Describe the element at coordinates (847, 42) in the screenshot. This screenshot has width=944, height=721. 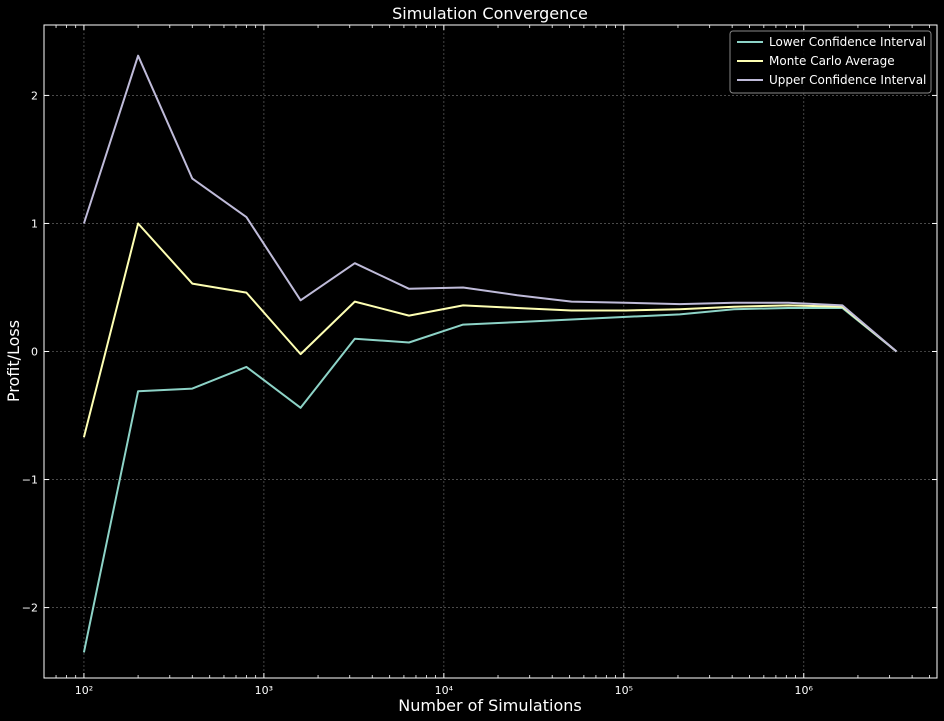
I see `legend-label: Lower Confidence Interval` at that location.